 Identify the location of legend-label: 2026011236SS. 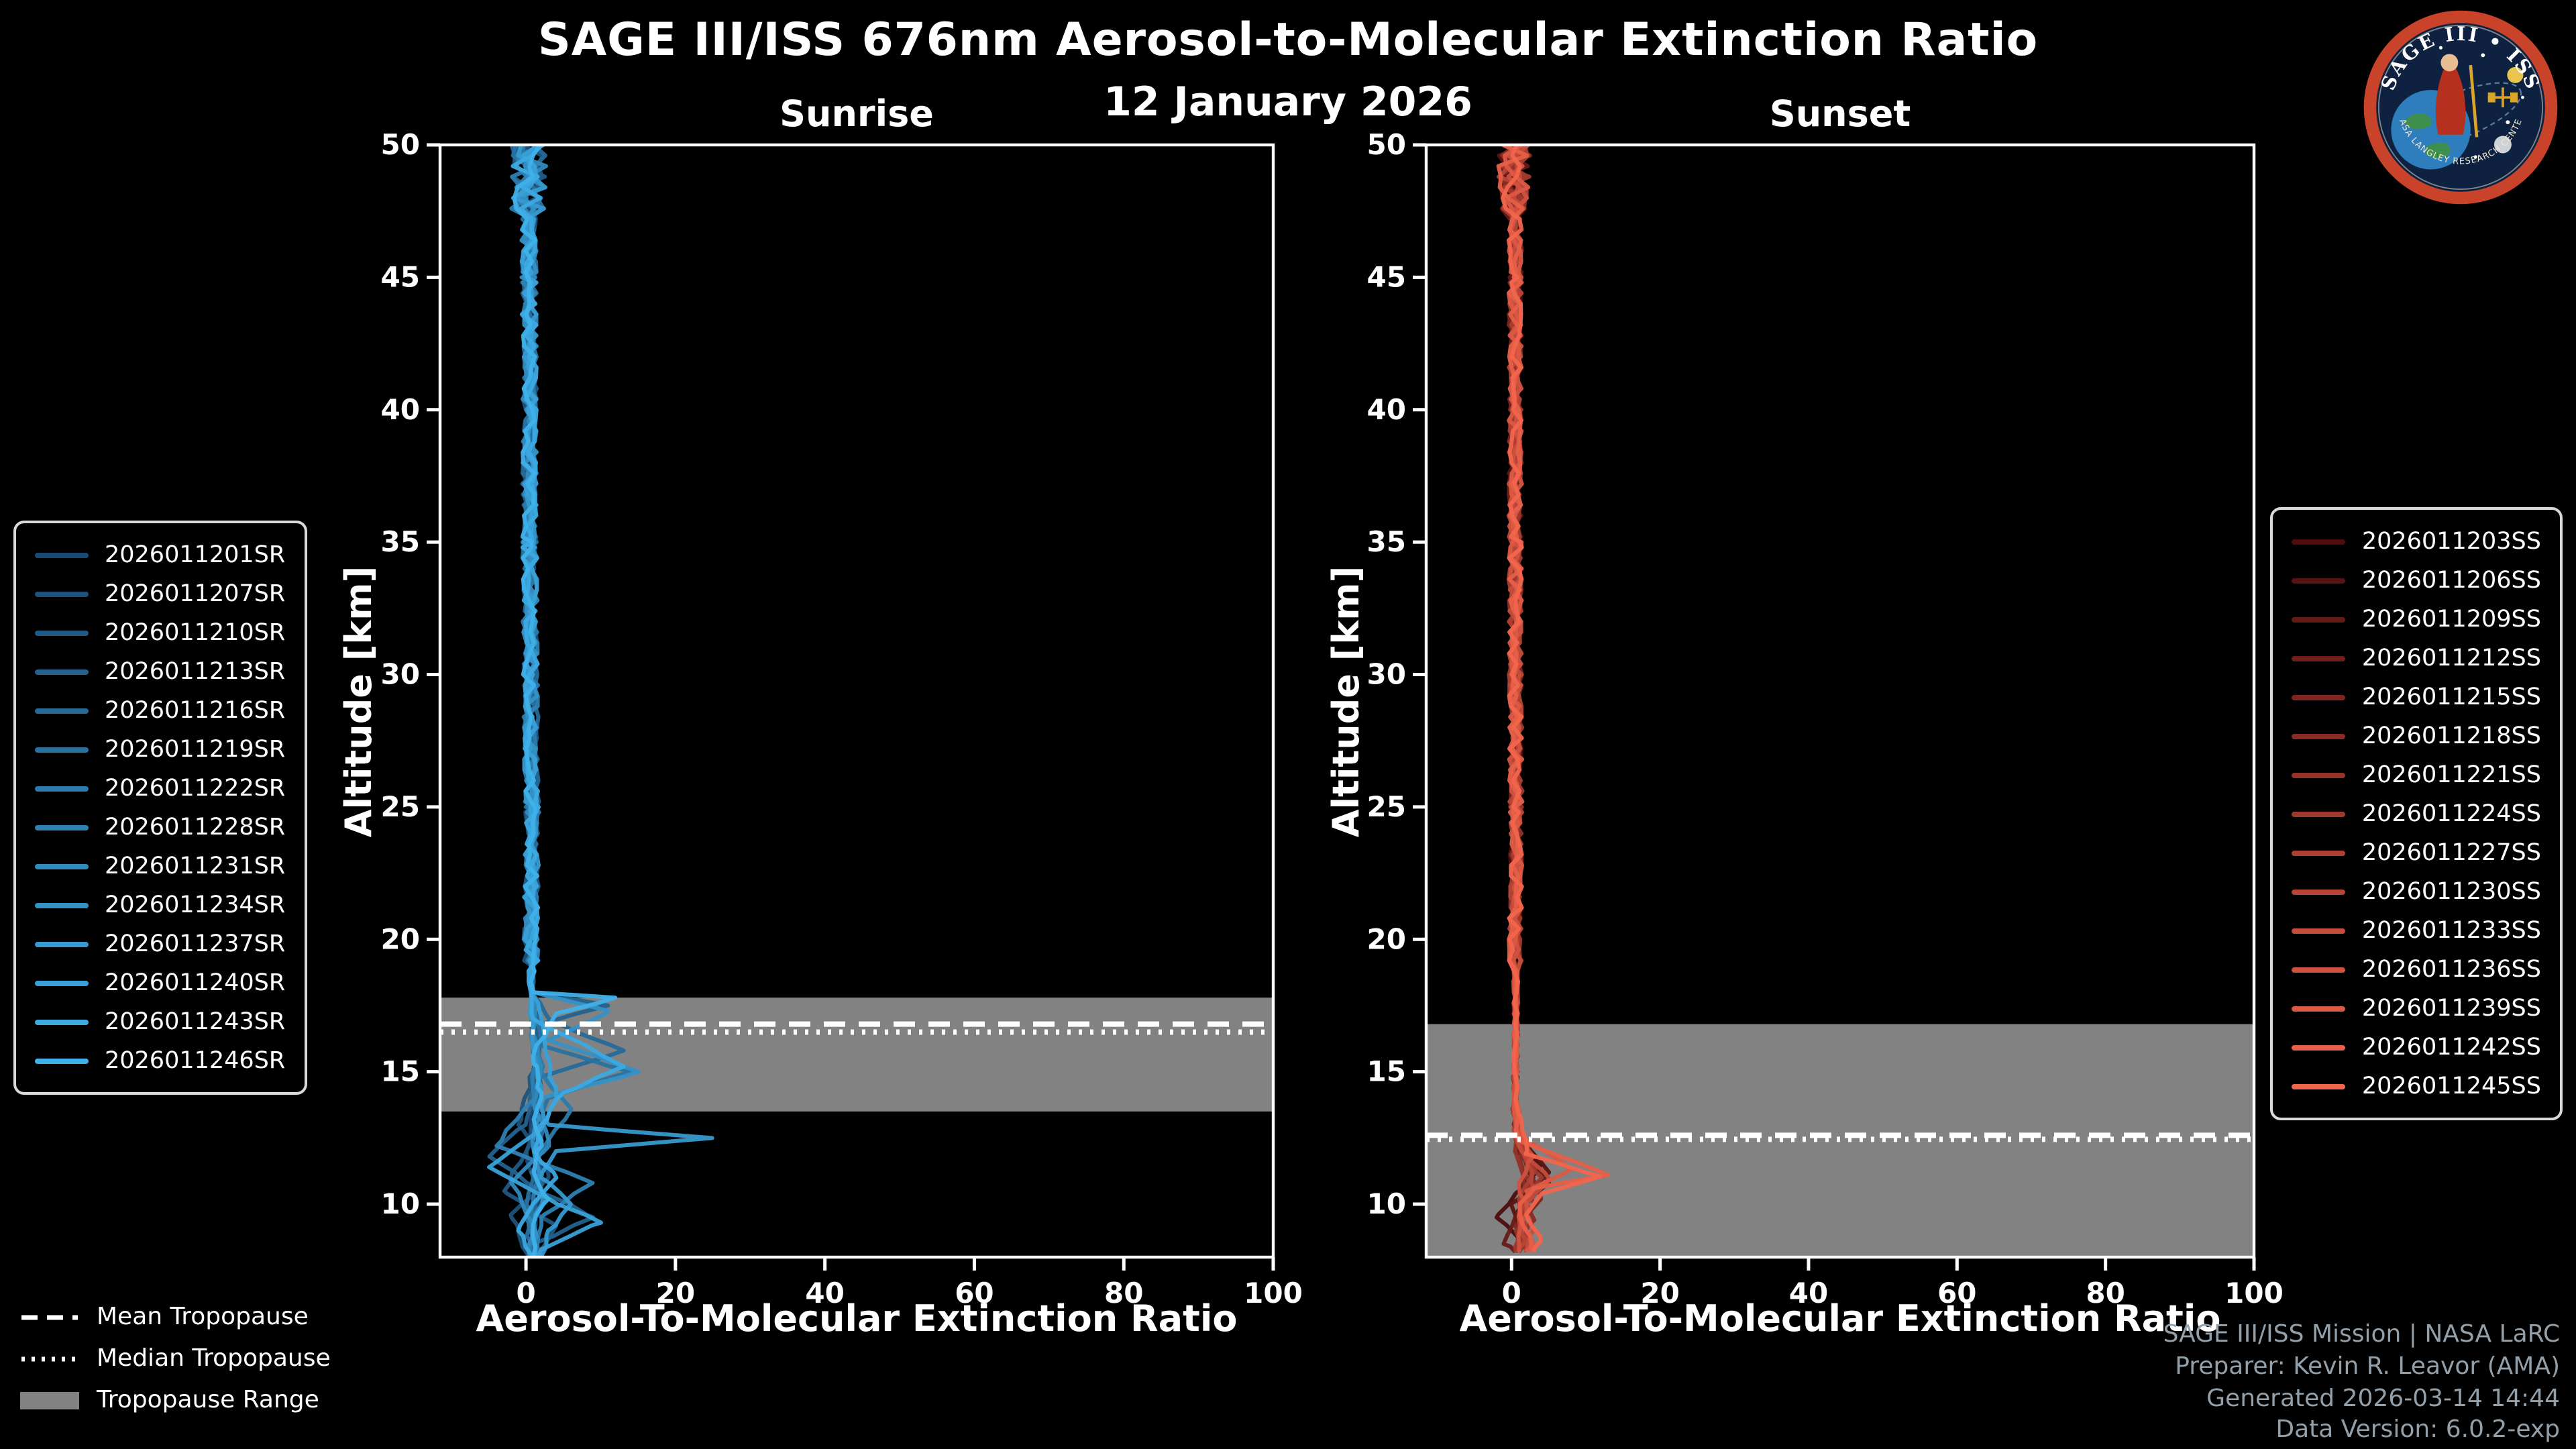
(2451, 969).